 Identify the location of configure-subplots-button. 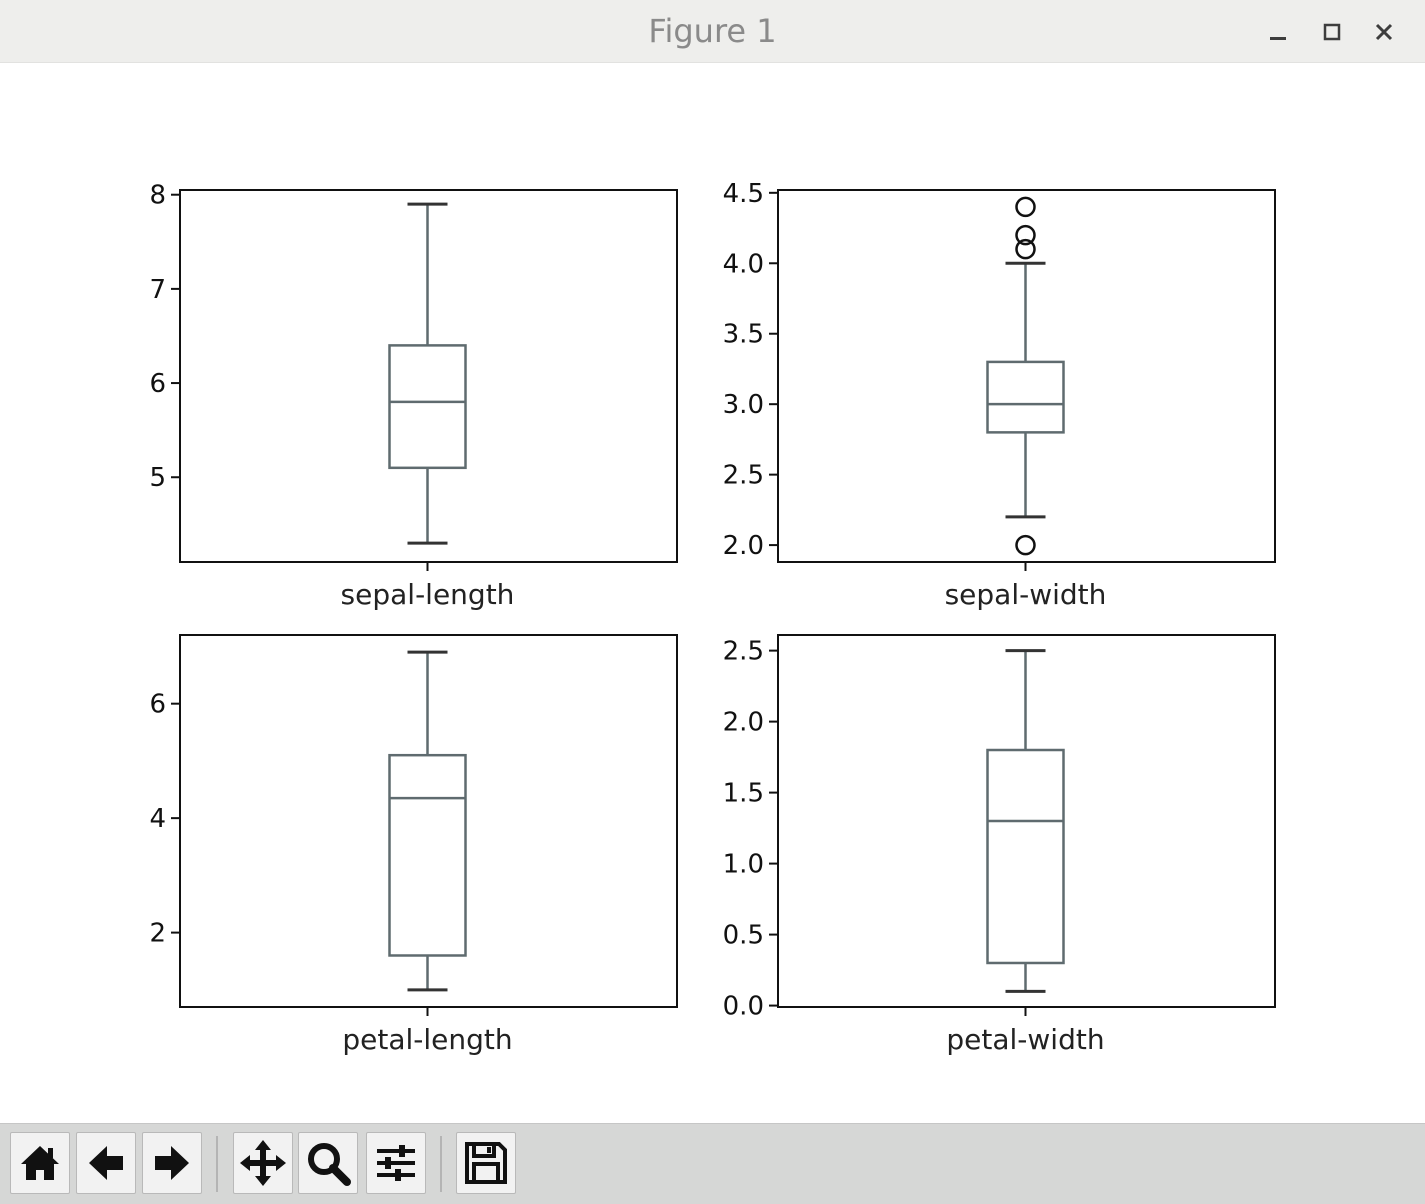
(396, 1163).